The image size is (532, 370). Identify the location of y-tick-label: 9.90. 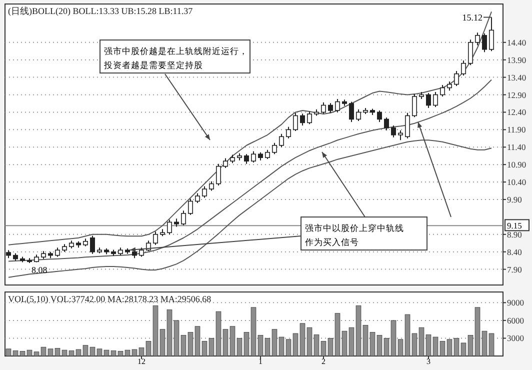
(514, 199).